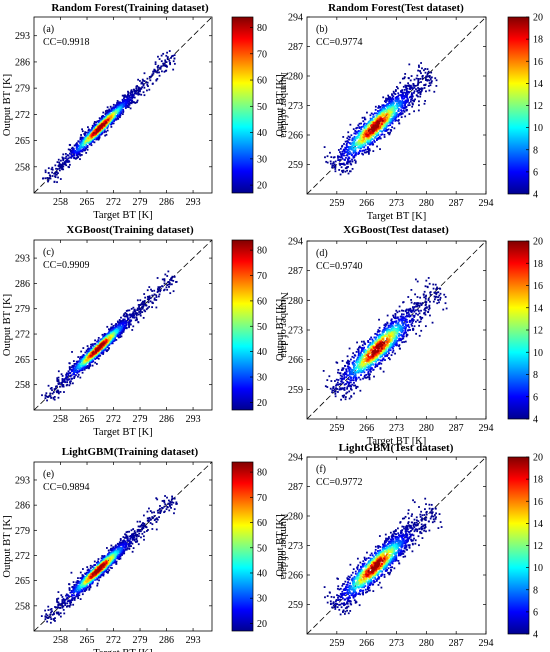  What do you see at coordinates (22, 62) in the screenshot?
I see `y-tick-label: 286` at bounding box center [22, 62].